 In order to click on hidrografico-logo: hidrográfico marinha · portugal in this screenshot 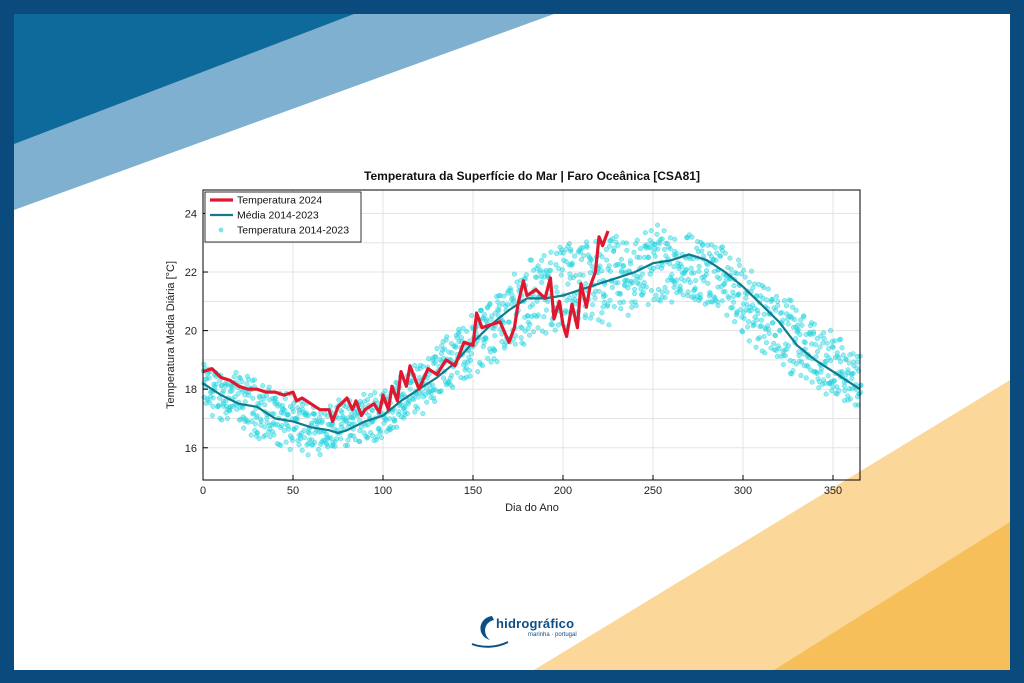, I will do `click(525, 630)`.